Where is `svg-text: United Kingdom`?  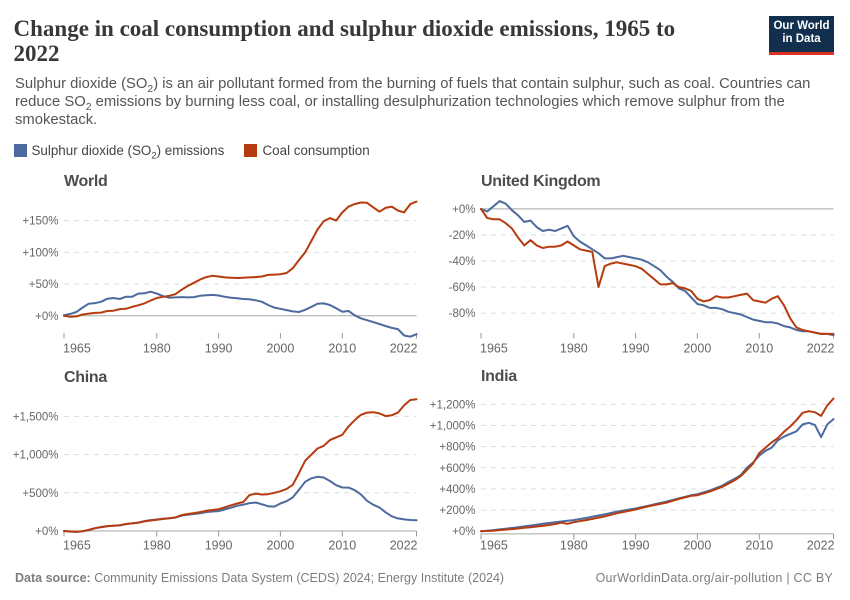
svg-text: United Kingdom is located at coordinates (540, 181).